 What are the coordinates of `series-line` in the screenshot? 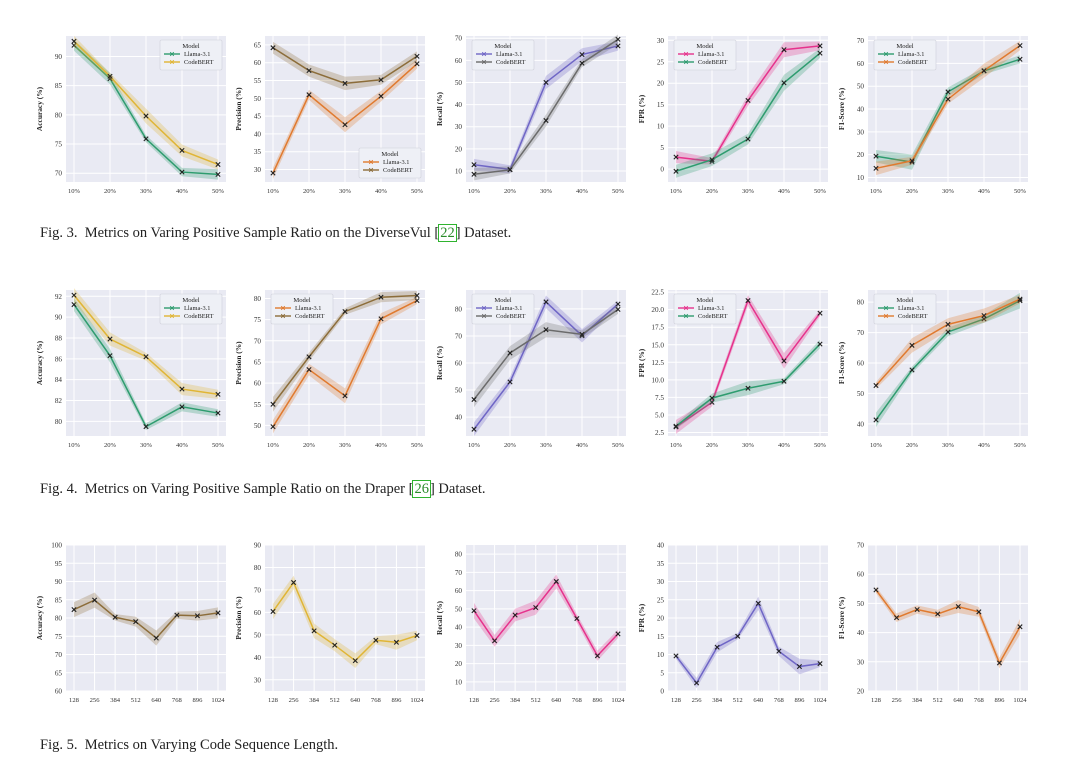 It's located at (748, 643).